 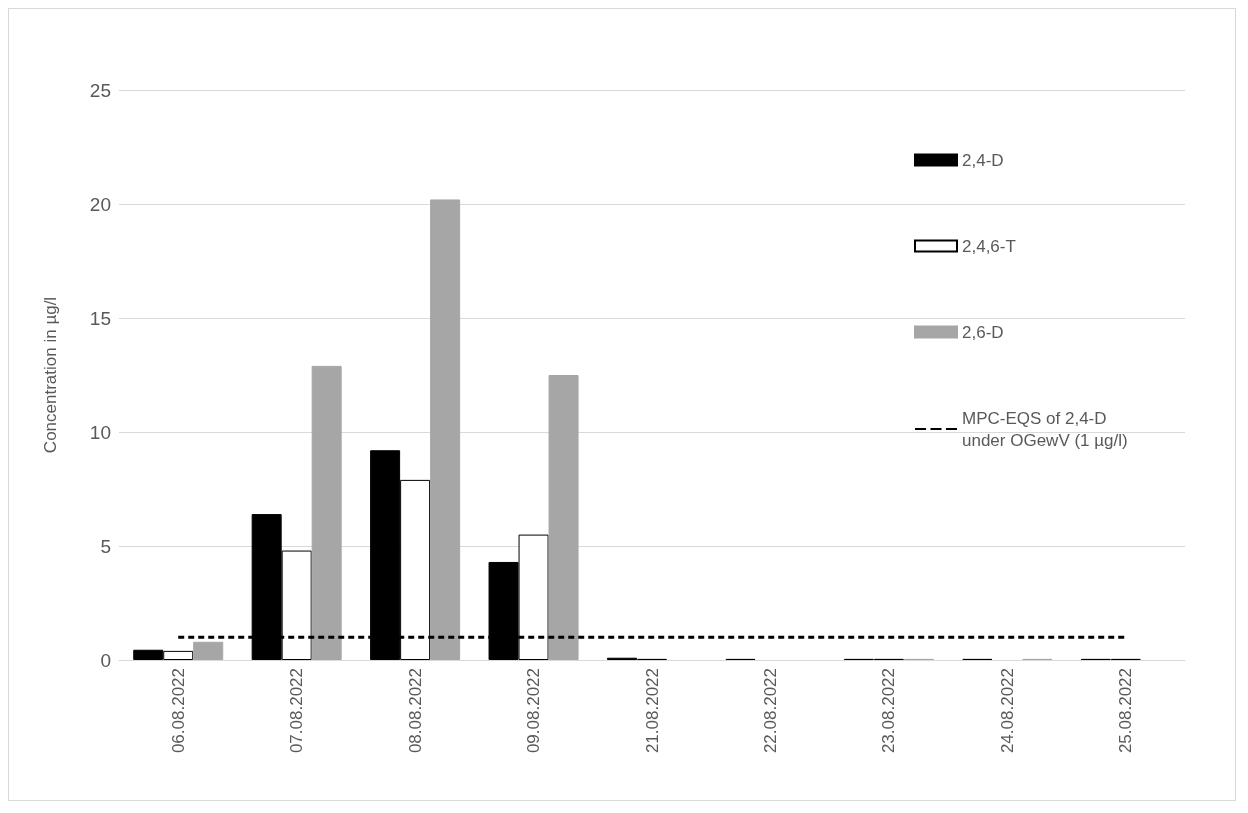 What do you see at coordinates (415, 711) in the screenshot?
I see `x-tick-label: 08.08.2022` at bounding box center [415, 711].